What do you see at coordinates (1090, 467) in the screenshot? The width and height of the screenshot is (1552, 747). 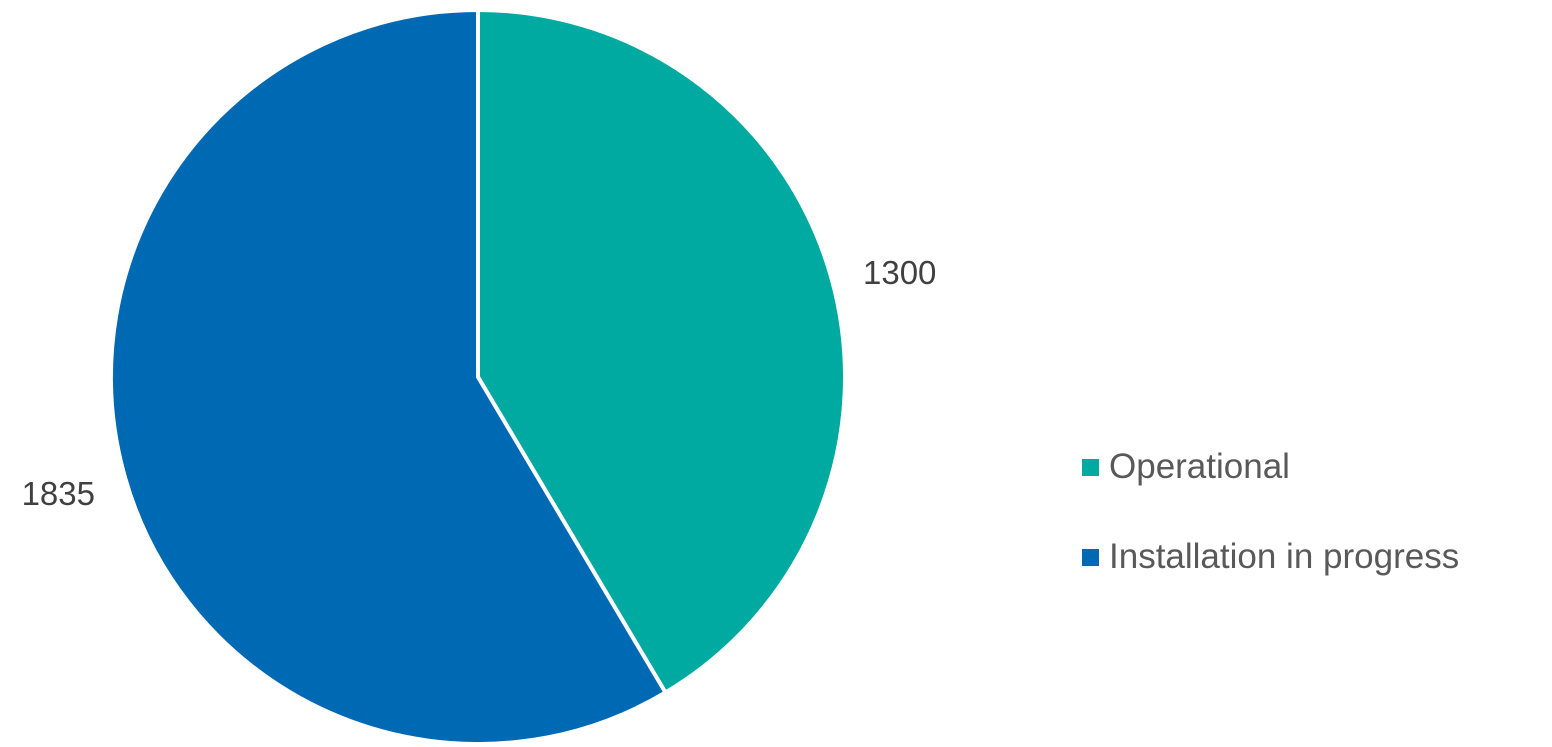 I see `legend-swatch-operational` at bounding box center [1090, 467].